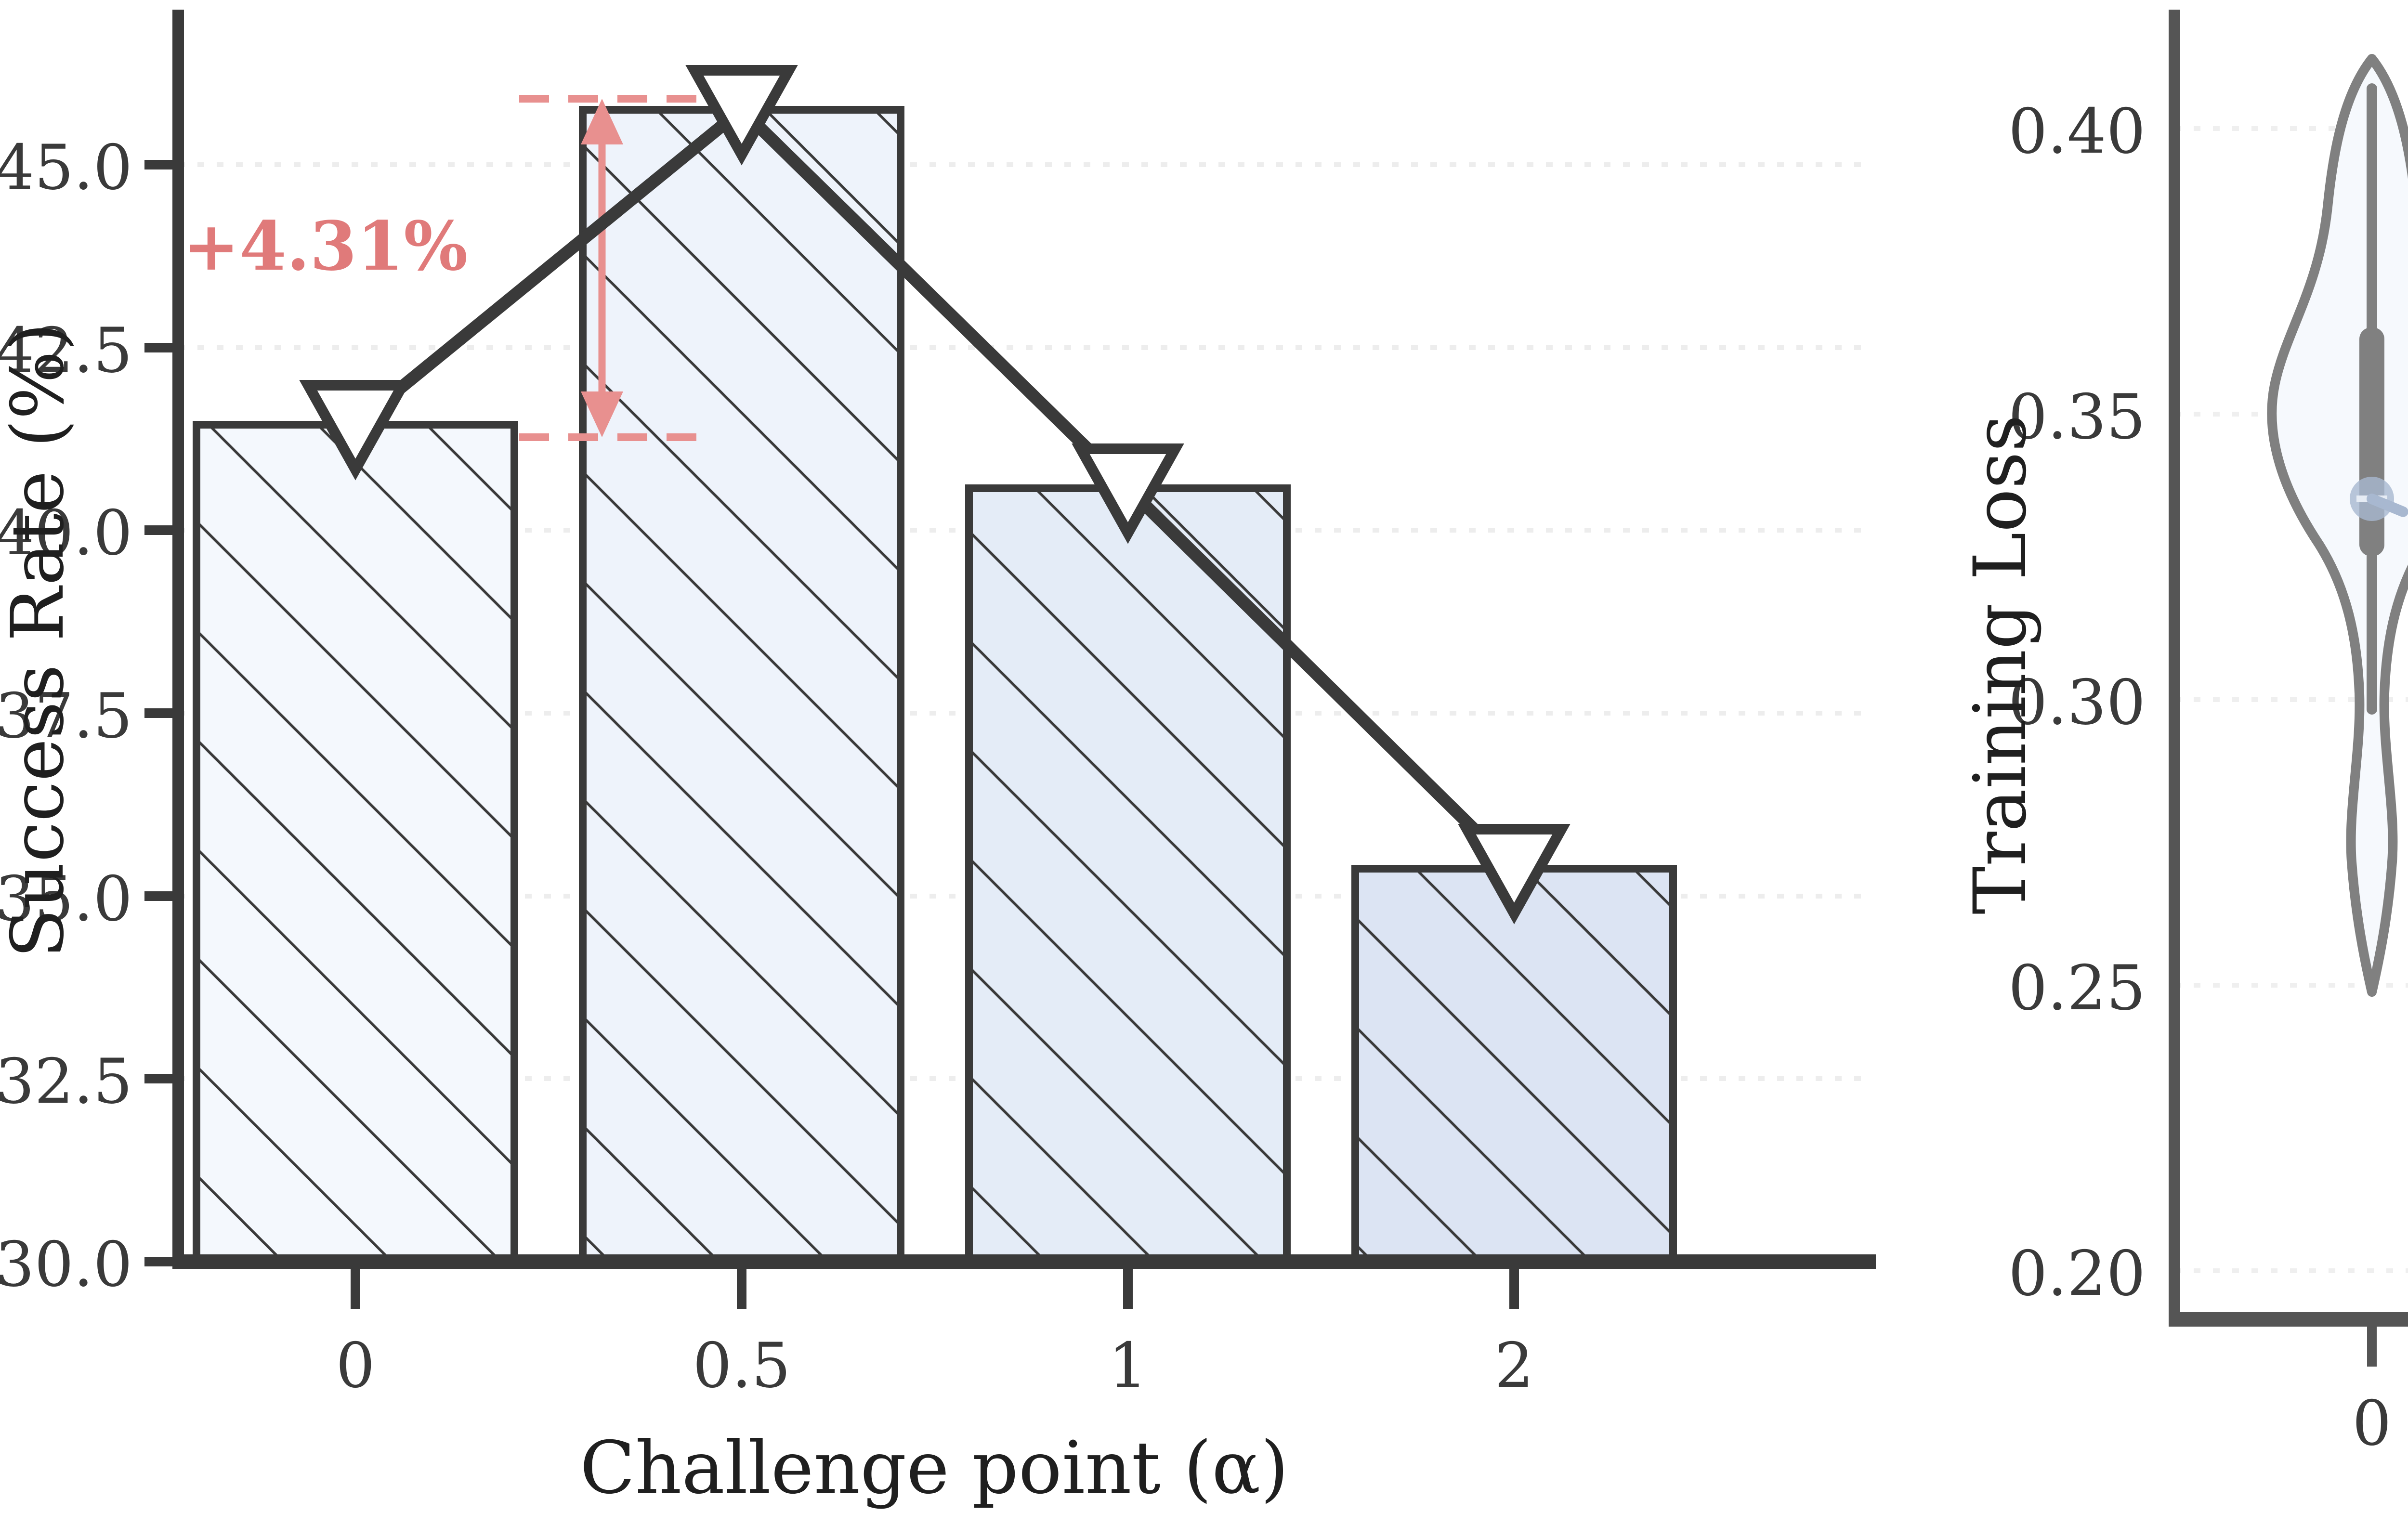 The width and height of the screenshot is (2408, 1525). Describe the element at coordinates (2077, 988) in the screenshot. I see `y-tick-label: 0.25` at that location.